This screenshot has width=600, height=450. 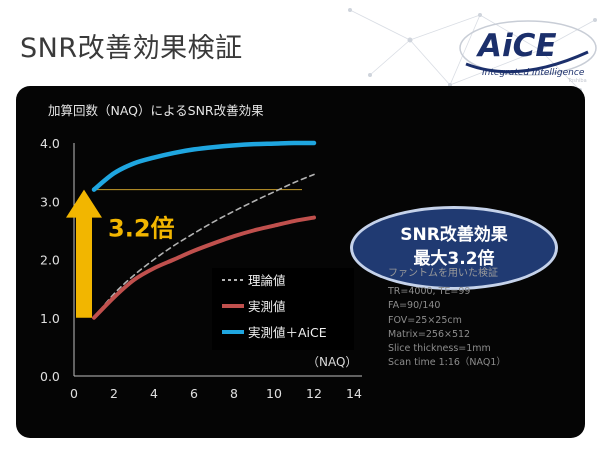 I want to click on x-tick-label: 2, so click(x=114, y=393).